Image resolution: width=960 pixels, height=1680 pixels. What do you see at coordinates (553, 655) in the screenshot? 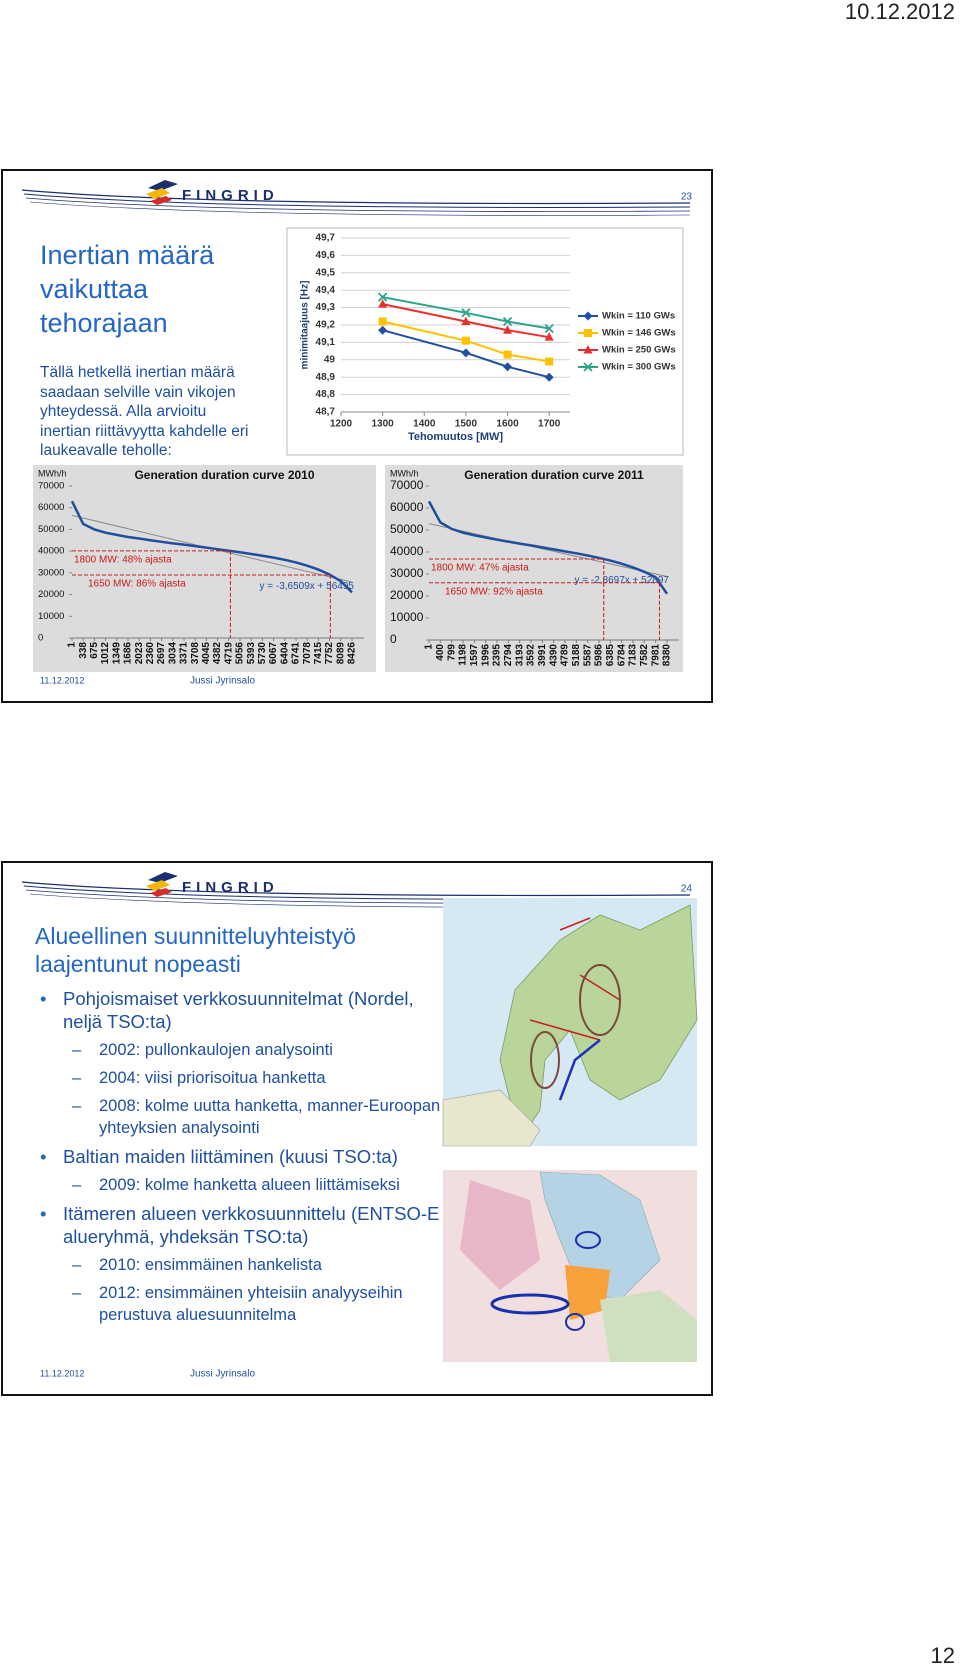
I see `x-tick-label: 4390` at bounding box center [553, 655].